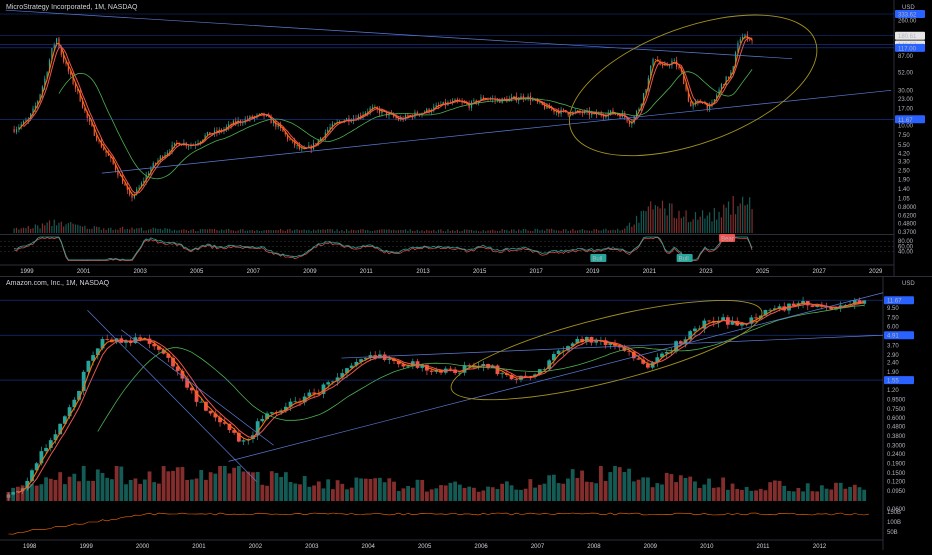 The image size is (932, 555). Describe the element at coordinates (899, 380) in the screenshot. I see `amzn-price-badge` at that location.